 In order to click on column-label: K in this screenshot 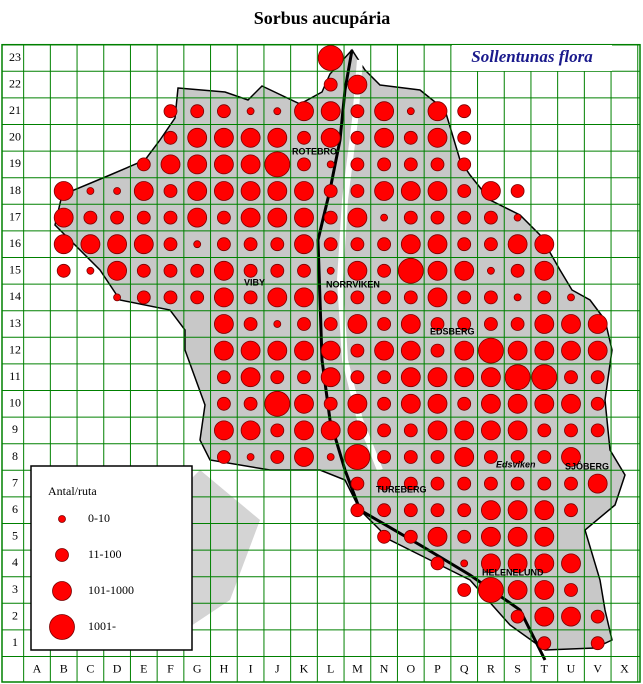, I will do `click(304, 668)`.